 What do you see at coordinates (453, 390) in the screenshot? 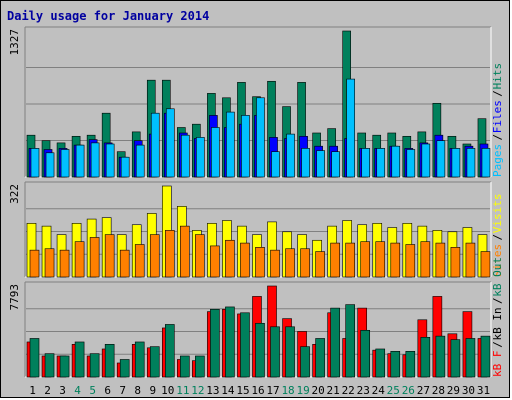
I see `x-tick-label-day-29: 29` at bounding box center [453, 390].